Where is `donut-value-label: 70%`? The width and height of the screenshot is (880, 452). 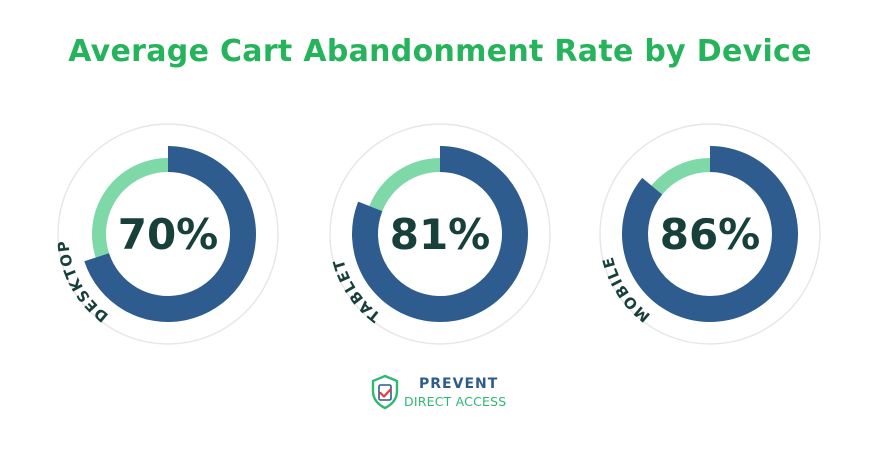 donut-value-label: 70% is located at coordinates (168, 234).